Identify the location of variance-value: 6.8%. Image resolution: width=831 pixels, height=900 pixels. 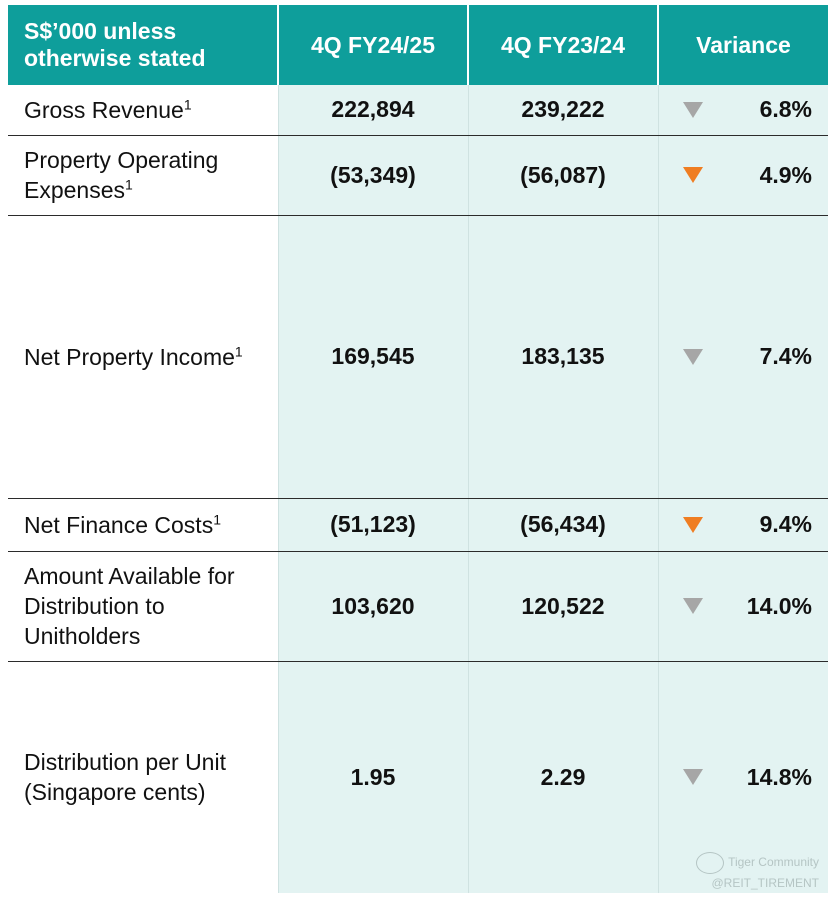
(785, 109).